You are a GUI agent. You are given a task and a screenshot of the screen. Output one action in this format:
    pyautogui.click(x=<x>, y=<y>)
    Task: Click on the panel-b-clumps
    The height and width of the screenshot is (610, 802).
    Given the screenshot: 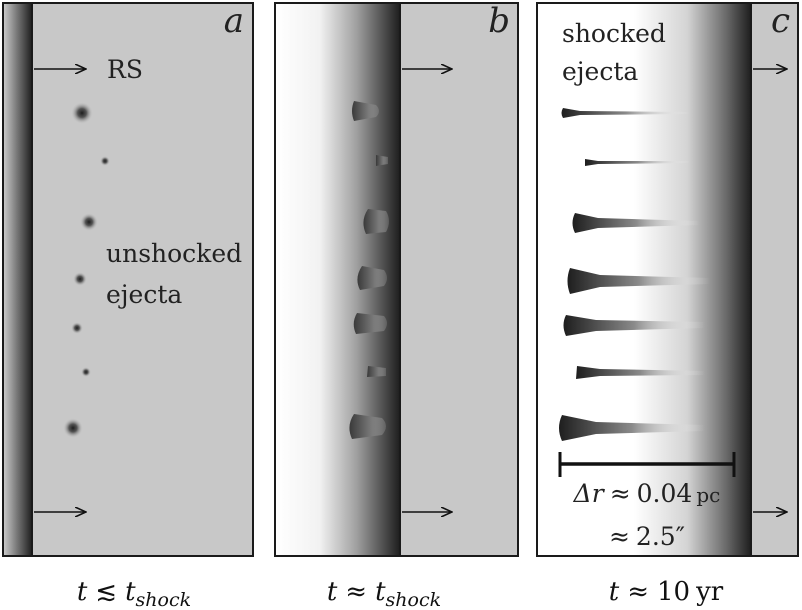 What is the action you would take?
    pyautogui.click(x=369, y=270)
    